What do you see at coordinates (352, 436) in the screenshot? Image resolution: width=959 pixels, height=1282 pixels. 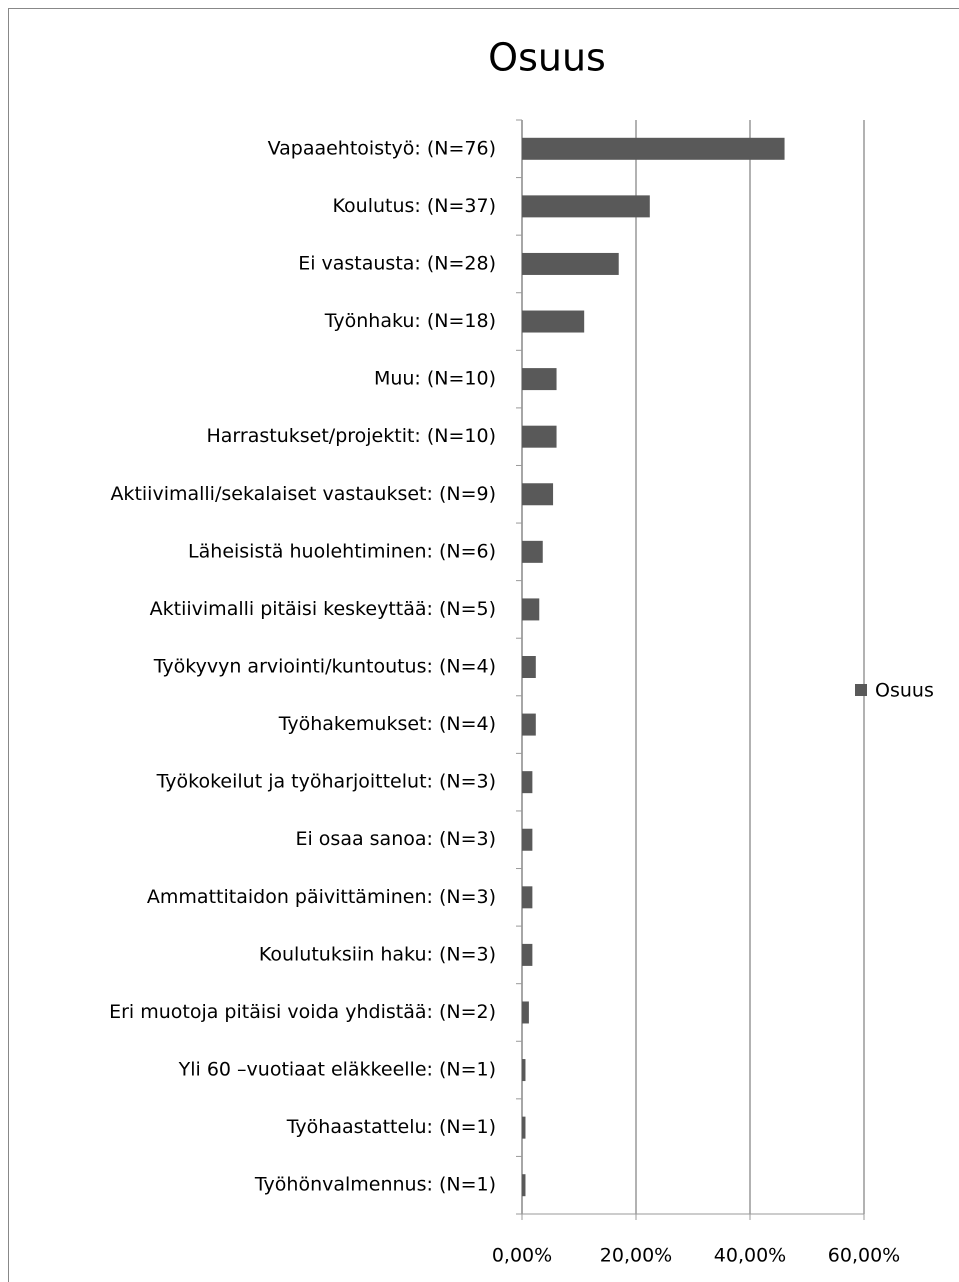 I see `y-tick-label: Harrastukset/projektit: (N=10)` at bounding box center [352, 436].